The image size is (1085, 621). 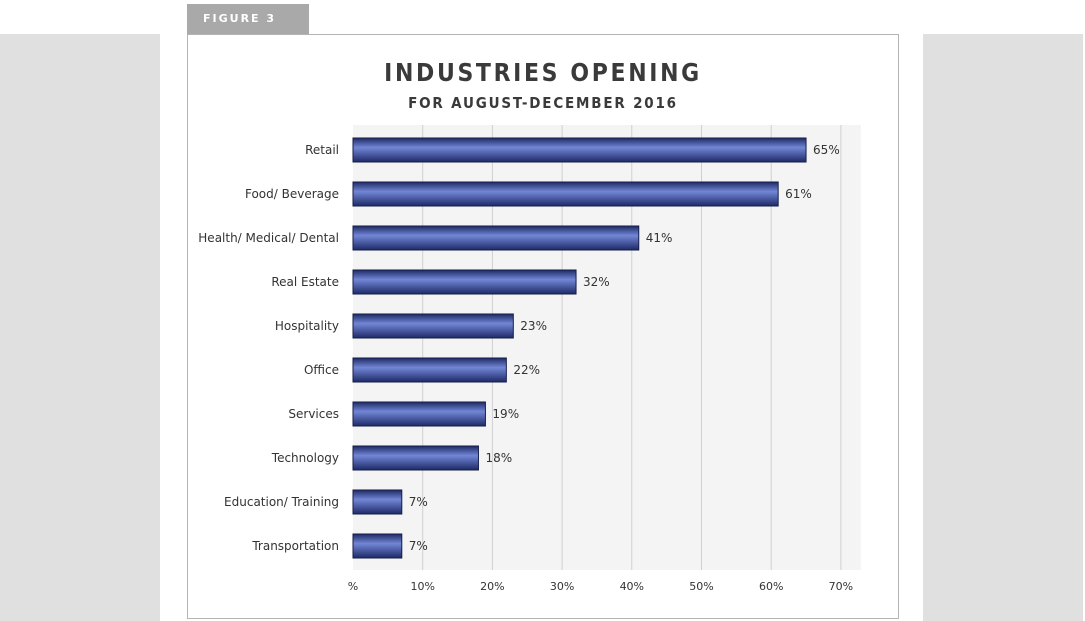 What do you see at coordinates (281, 502) in the screenshot?
I see `category-label: Education/ Training` at bounding box center [281, 502].